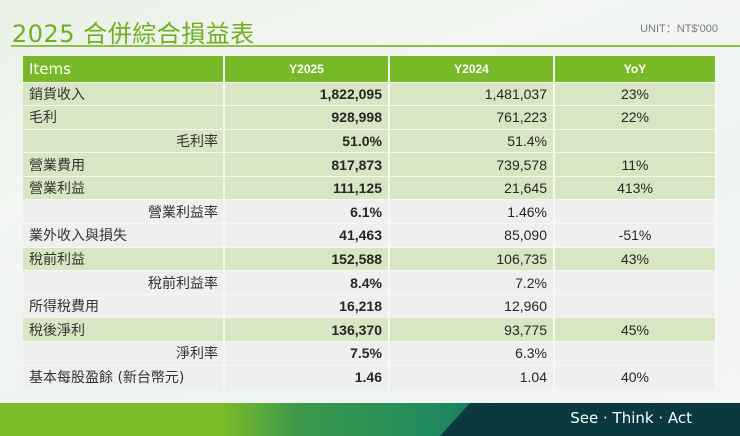 Image resolution: width=740 pixels, height=436 pixels. Describe the element at coordinates (307, 282) in the screenshot. I see `y2025-cell: 8.4%` at that location.